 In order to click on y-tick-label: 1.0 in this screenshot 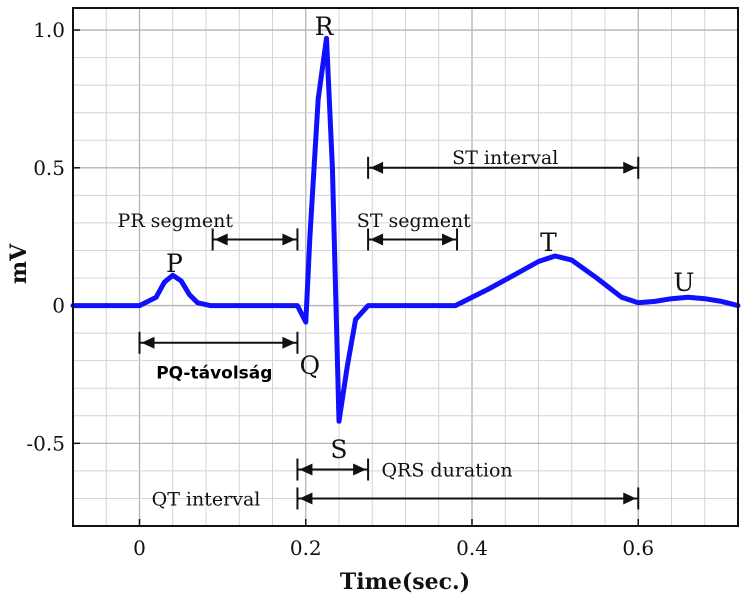, I will do `click(49, 30)`.